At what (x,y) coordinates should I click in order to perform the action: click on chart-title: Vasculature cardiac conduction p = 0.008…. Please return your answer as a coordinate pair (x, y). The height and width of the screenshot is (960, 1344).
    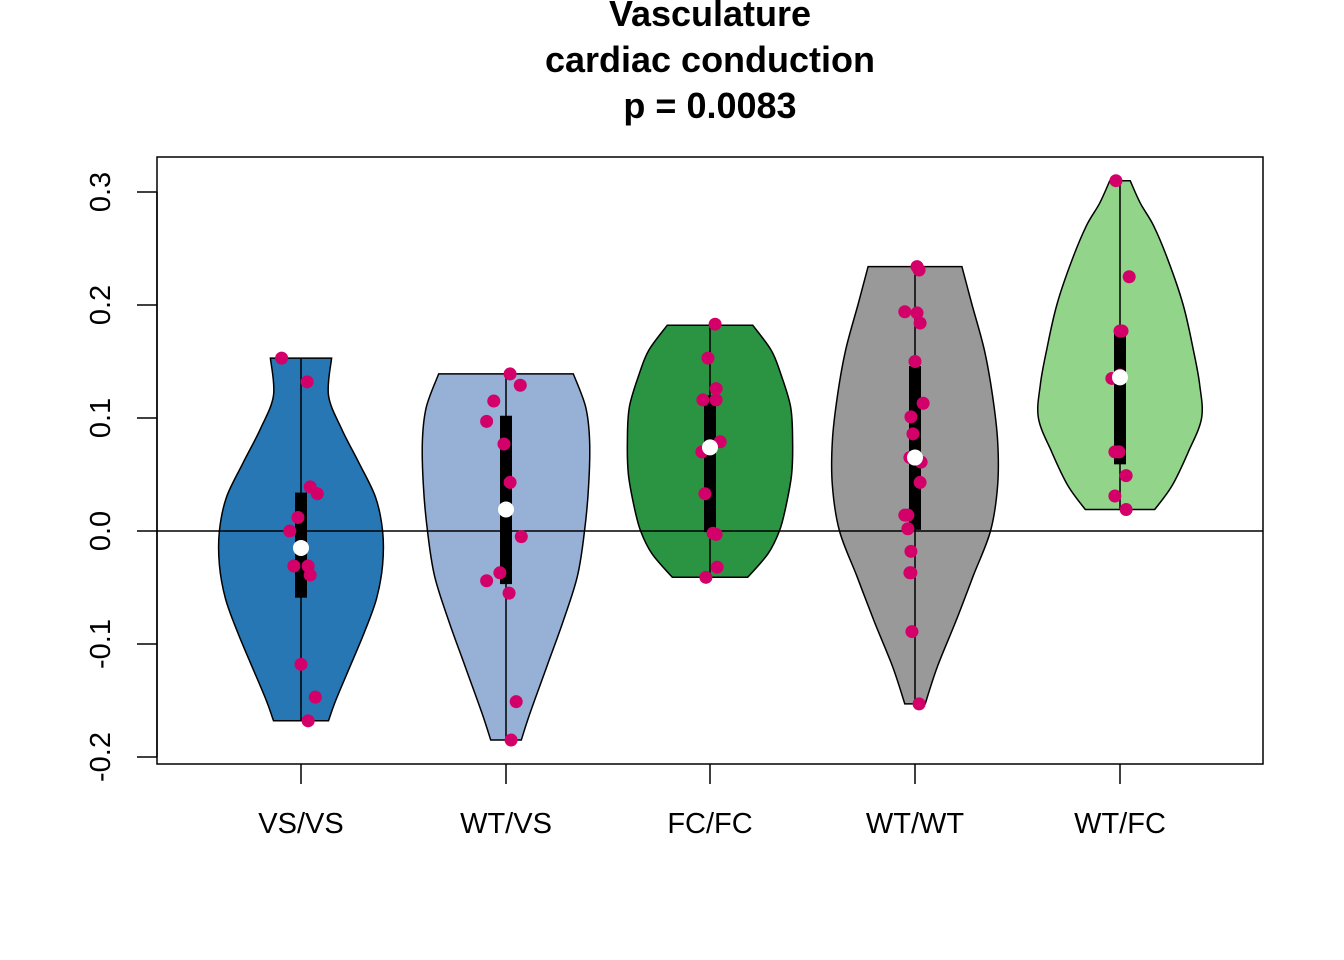
    Looking at the image, I should click on (710, 63).